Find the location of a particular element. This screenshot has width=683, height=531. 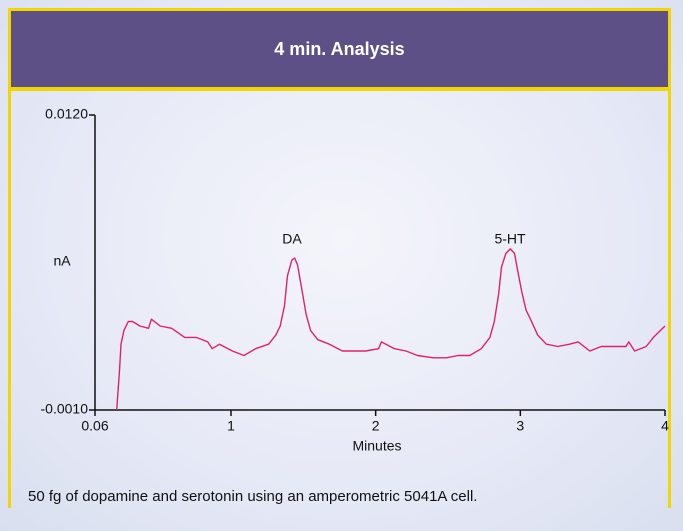

x-tick-label: 2 is located at coordinates (376, 426).